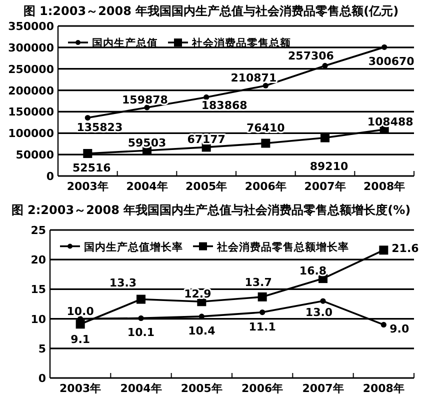 This screenshot has width=422, height=399. Describe the element at coordinates (319, 313) in the screenshot. I see `data-label: 13.0` at that location.